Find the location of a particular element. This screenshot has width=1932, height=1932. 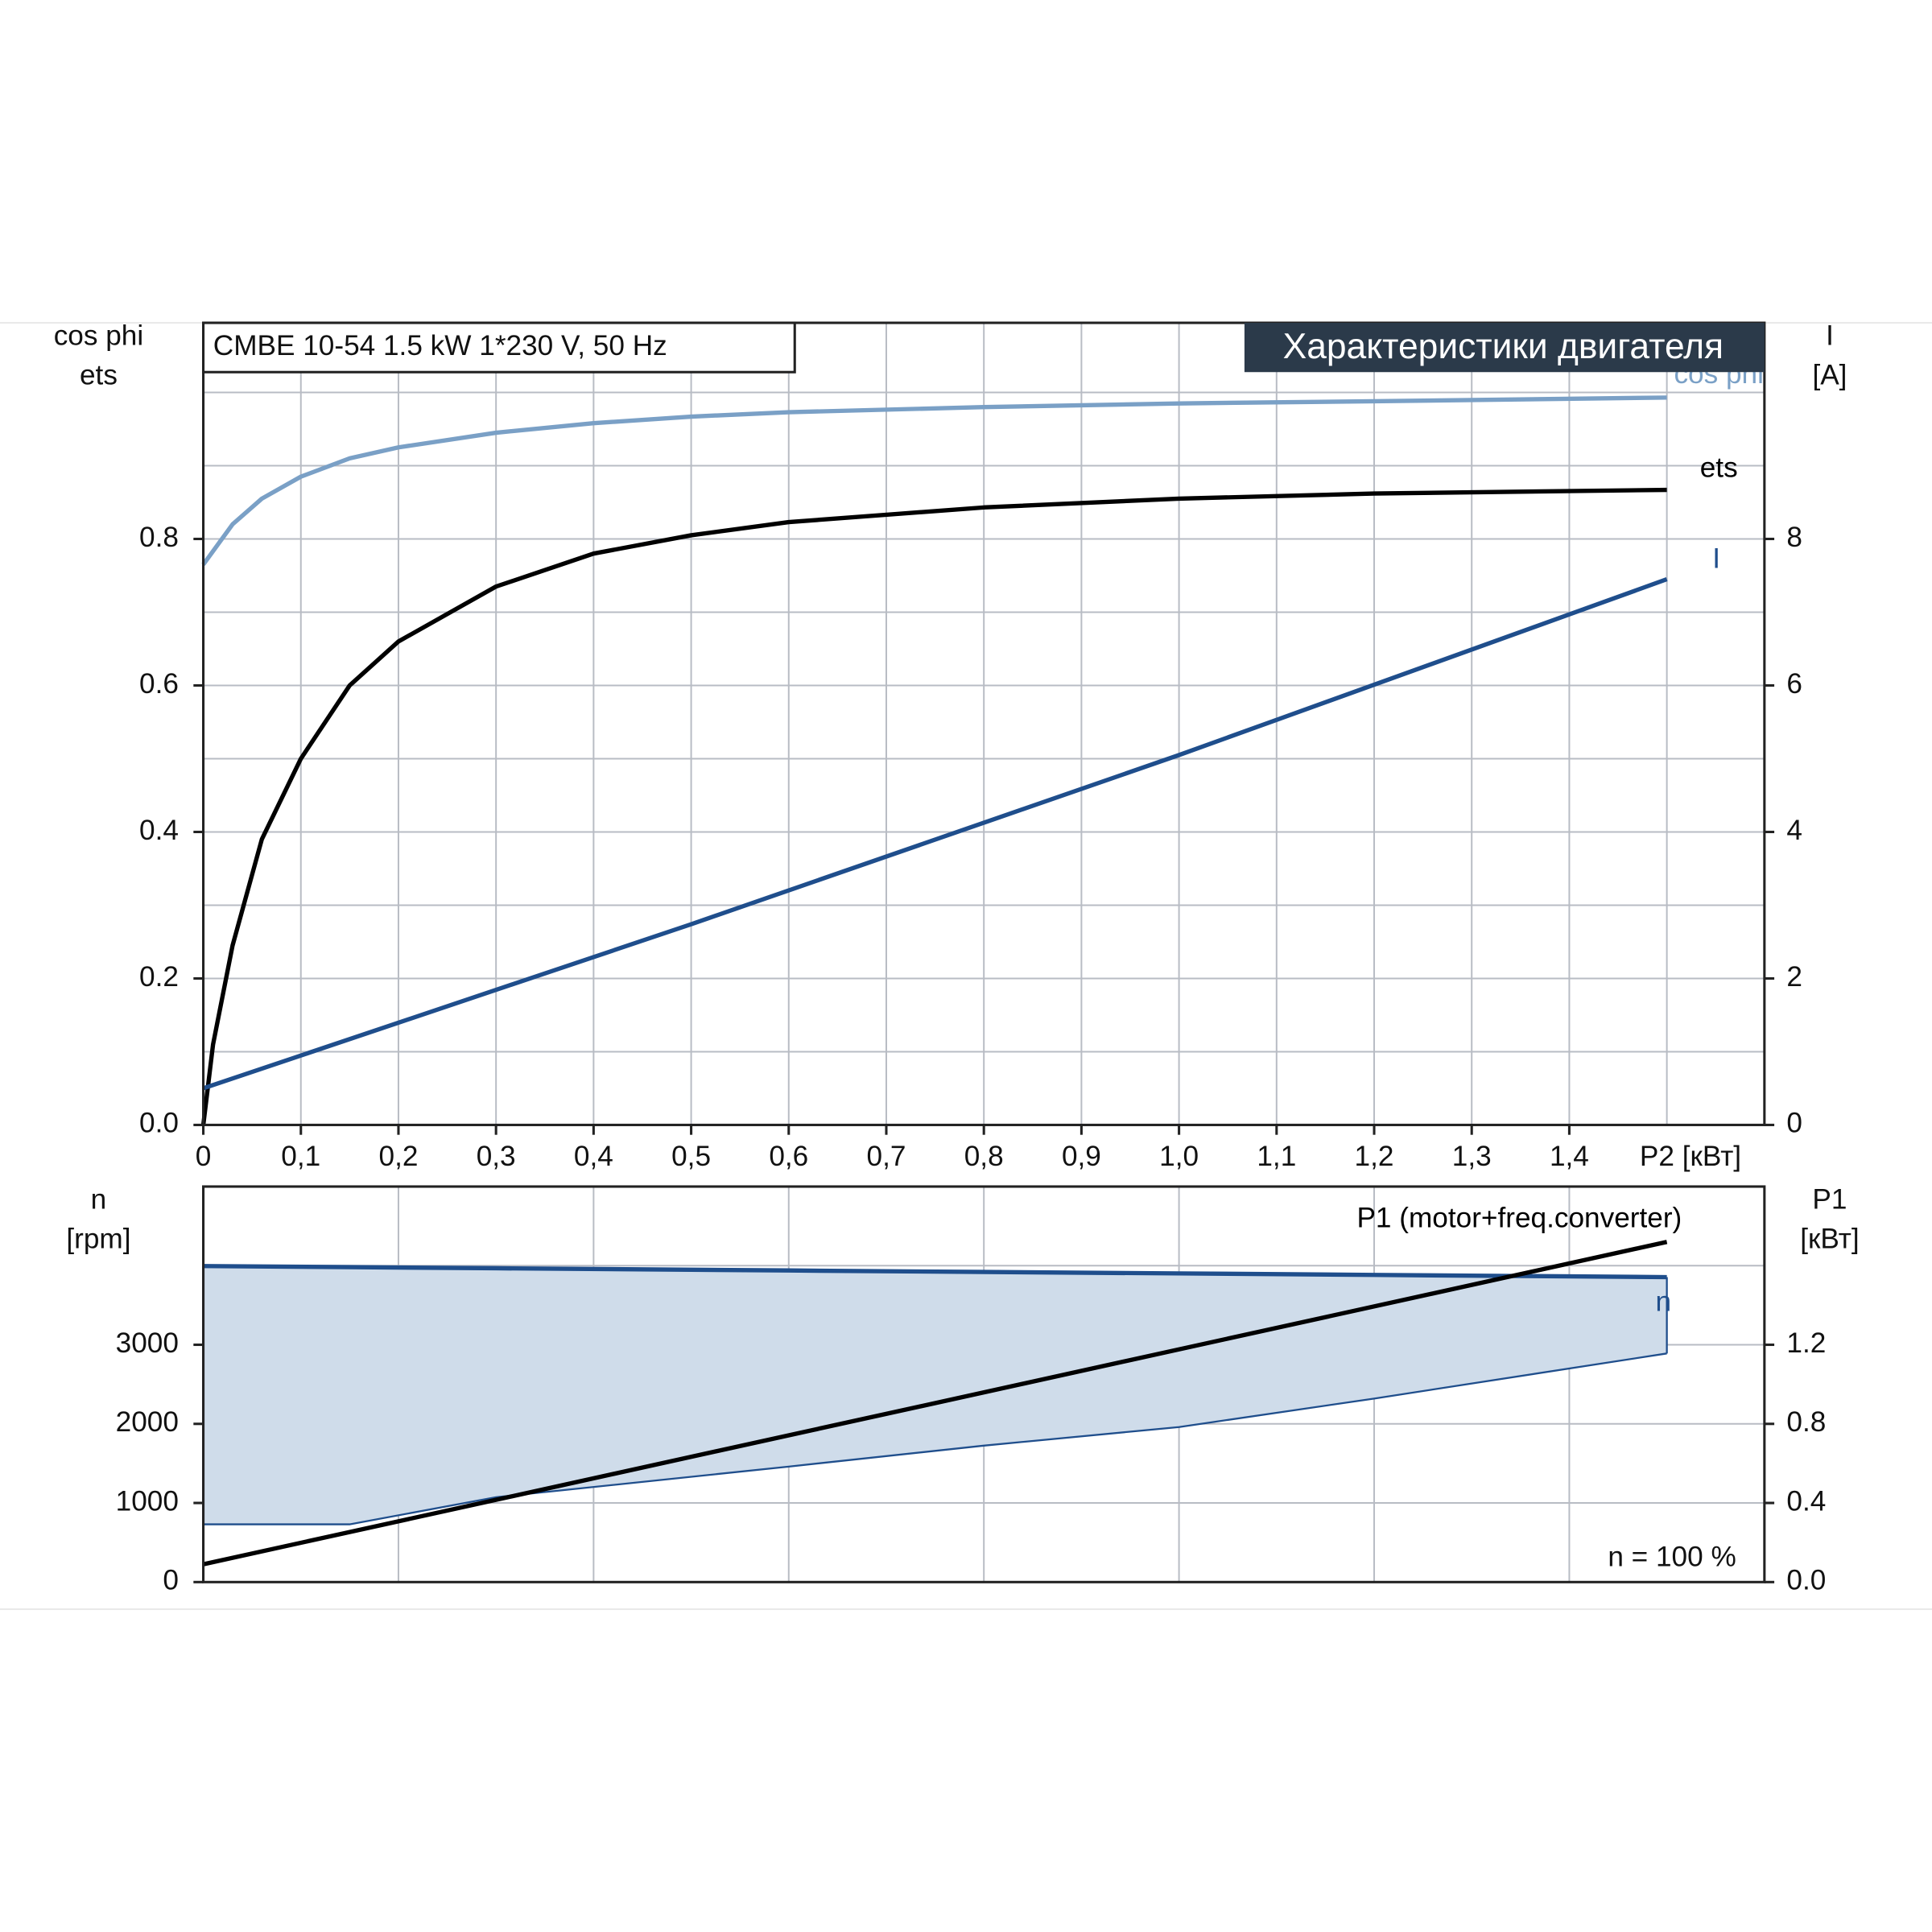

y-tick-label: 2000 is located at coordinates (147, 1422).